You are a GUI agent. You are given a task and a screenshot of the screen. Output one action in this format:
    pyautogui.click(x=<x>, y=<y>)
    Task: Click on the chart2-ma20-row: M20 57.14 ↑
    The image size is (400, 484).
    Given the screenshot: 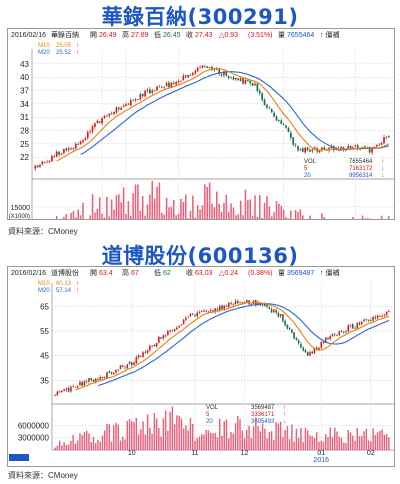 What is the action you would take?
    pyautogui.click(x=58, y=291)
    